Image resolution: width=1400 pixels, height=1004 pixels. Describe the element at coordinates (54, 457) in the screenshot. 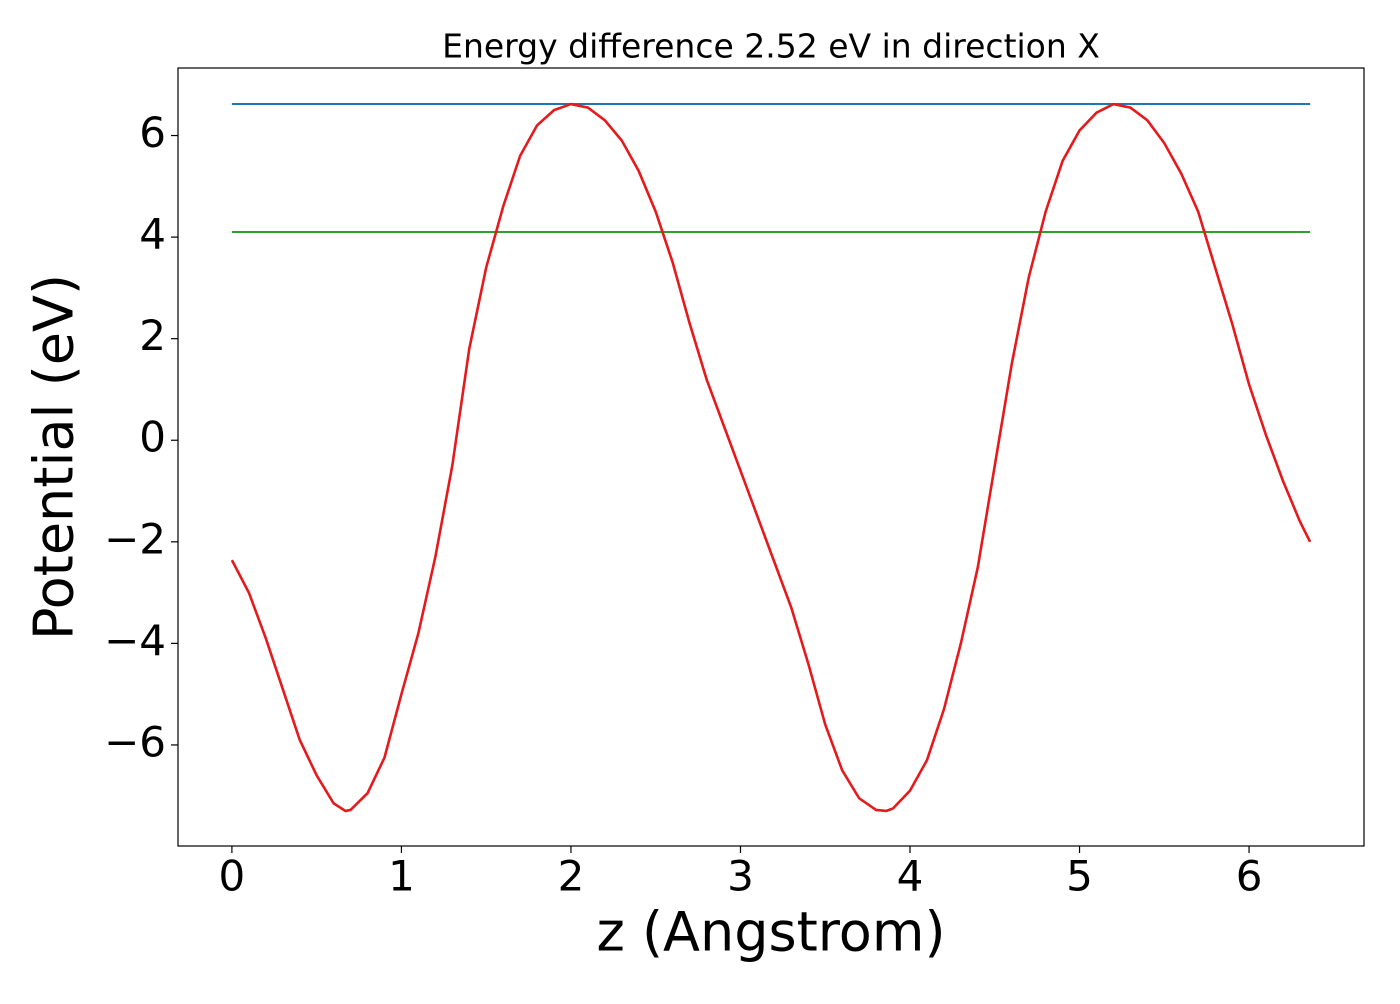

I see `y-axis-label: Potential (eV)` at that location.